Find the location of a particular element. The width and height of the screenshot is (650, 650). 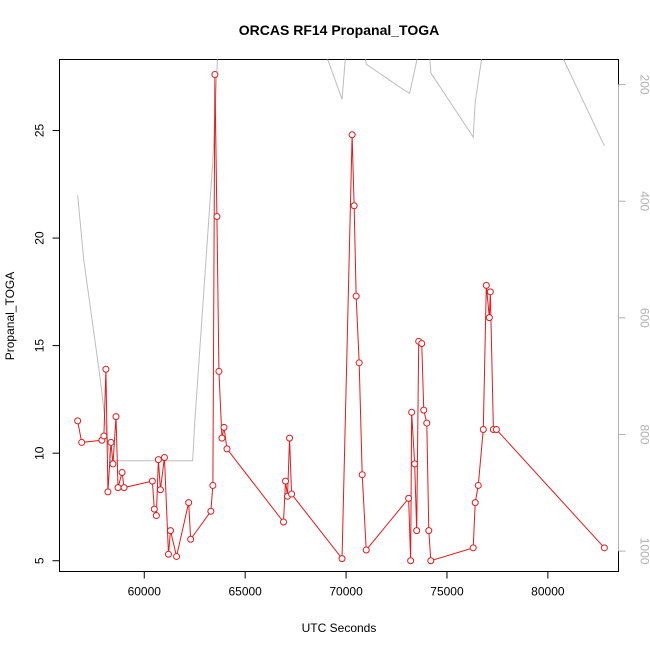

x-tick-label: 80000 is located at coordinates (548, 592).